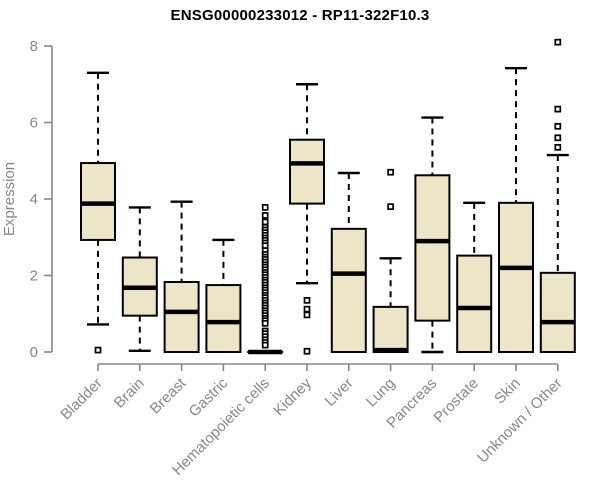 Image resolution: width=600 pixels, height=500 pixels. I want to click on x-tick-label: Kidney, so click(292, 396).